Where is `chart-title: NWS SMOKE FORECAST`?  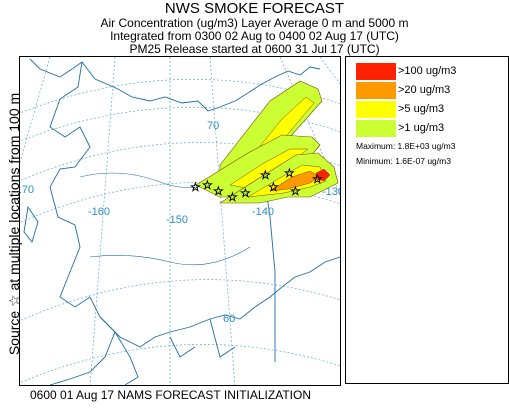 chart-title: NWS SMOKE FORECAST is located at coordinates (254, 8).